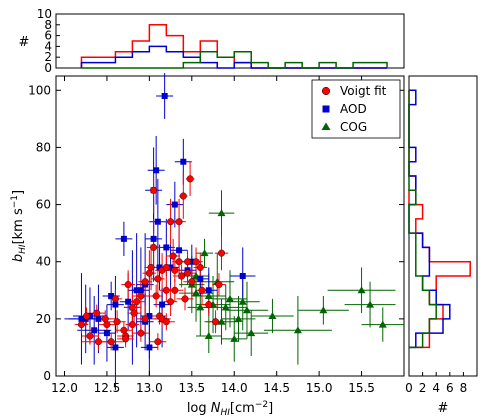  Describe the element at coordinates (234, 388) in the screenshot. I see `main-xtick-label: 14.0` at that location.